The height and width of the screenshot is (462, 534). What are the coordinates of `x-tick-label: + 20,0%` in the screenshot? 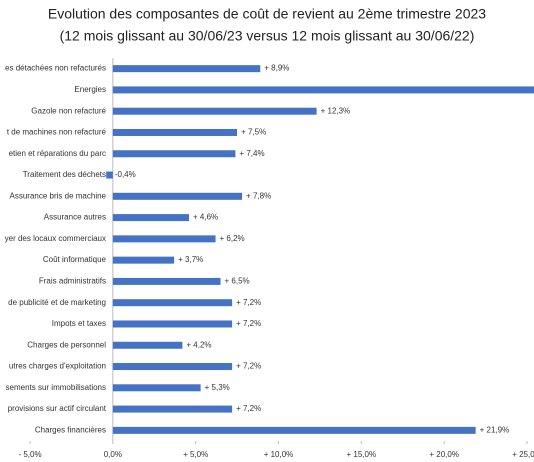 It's located at (444, 454).